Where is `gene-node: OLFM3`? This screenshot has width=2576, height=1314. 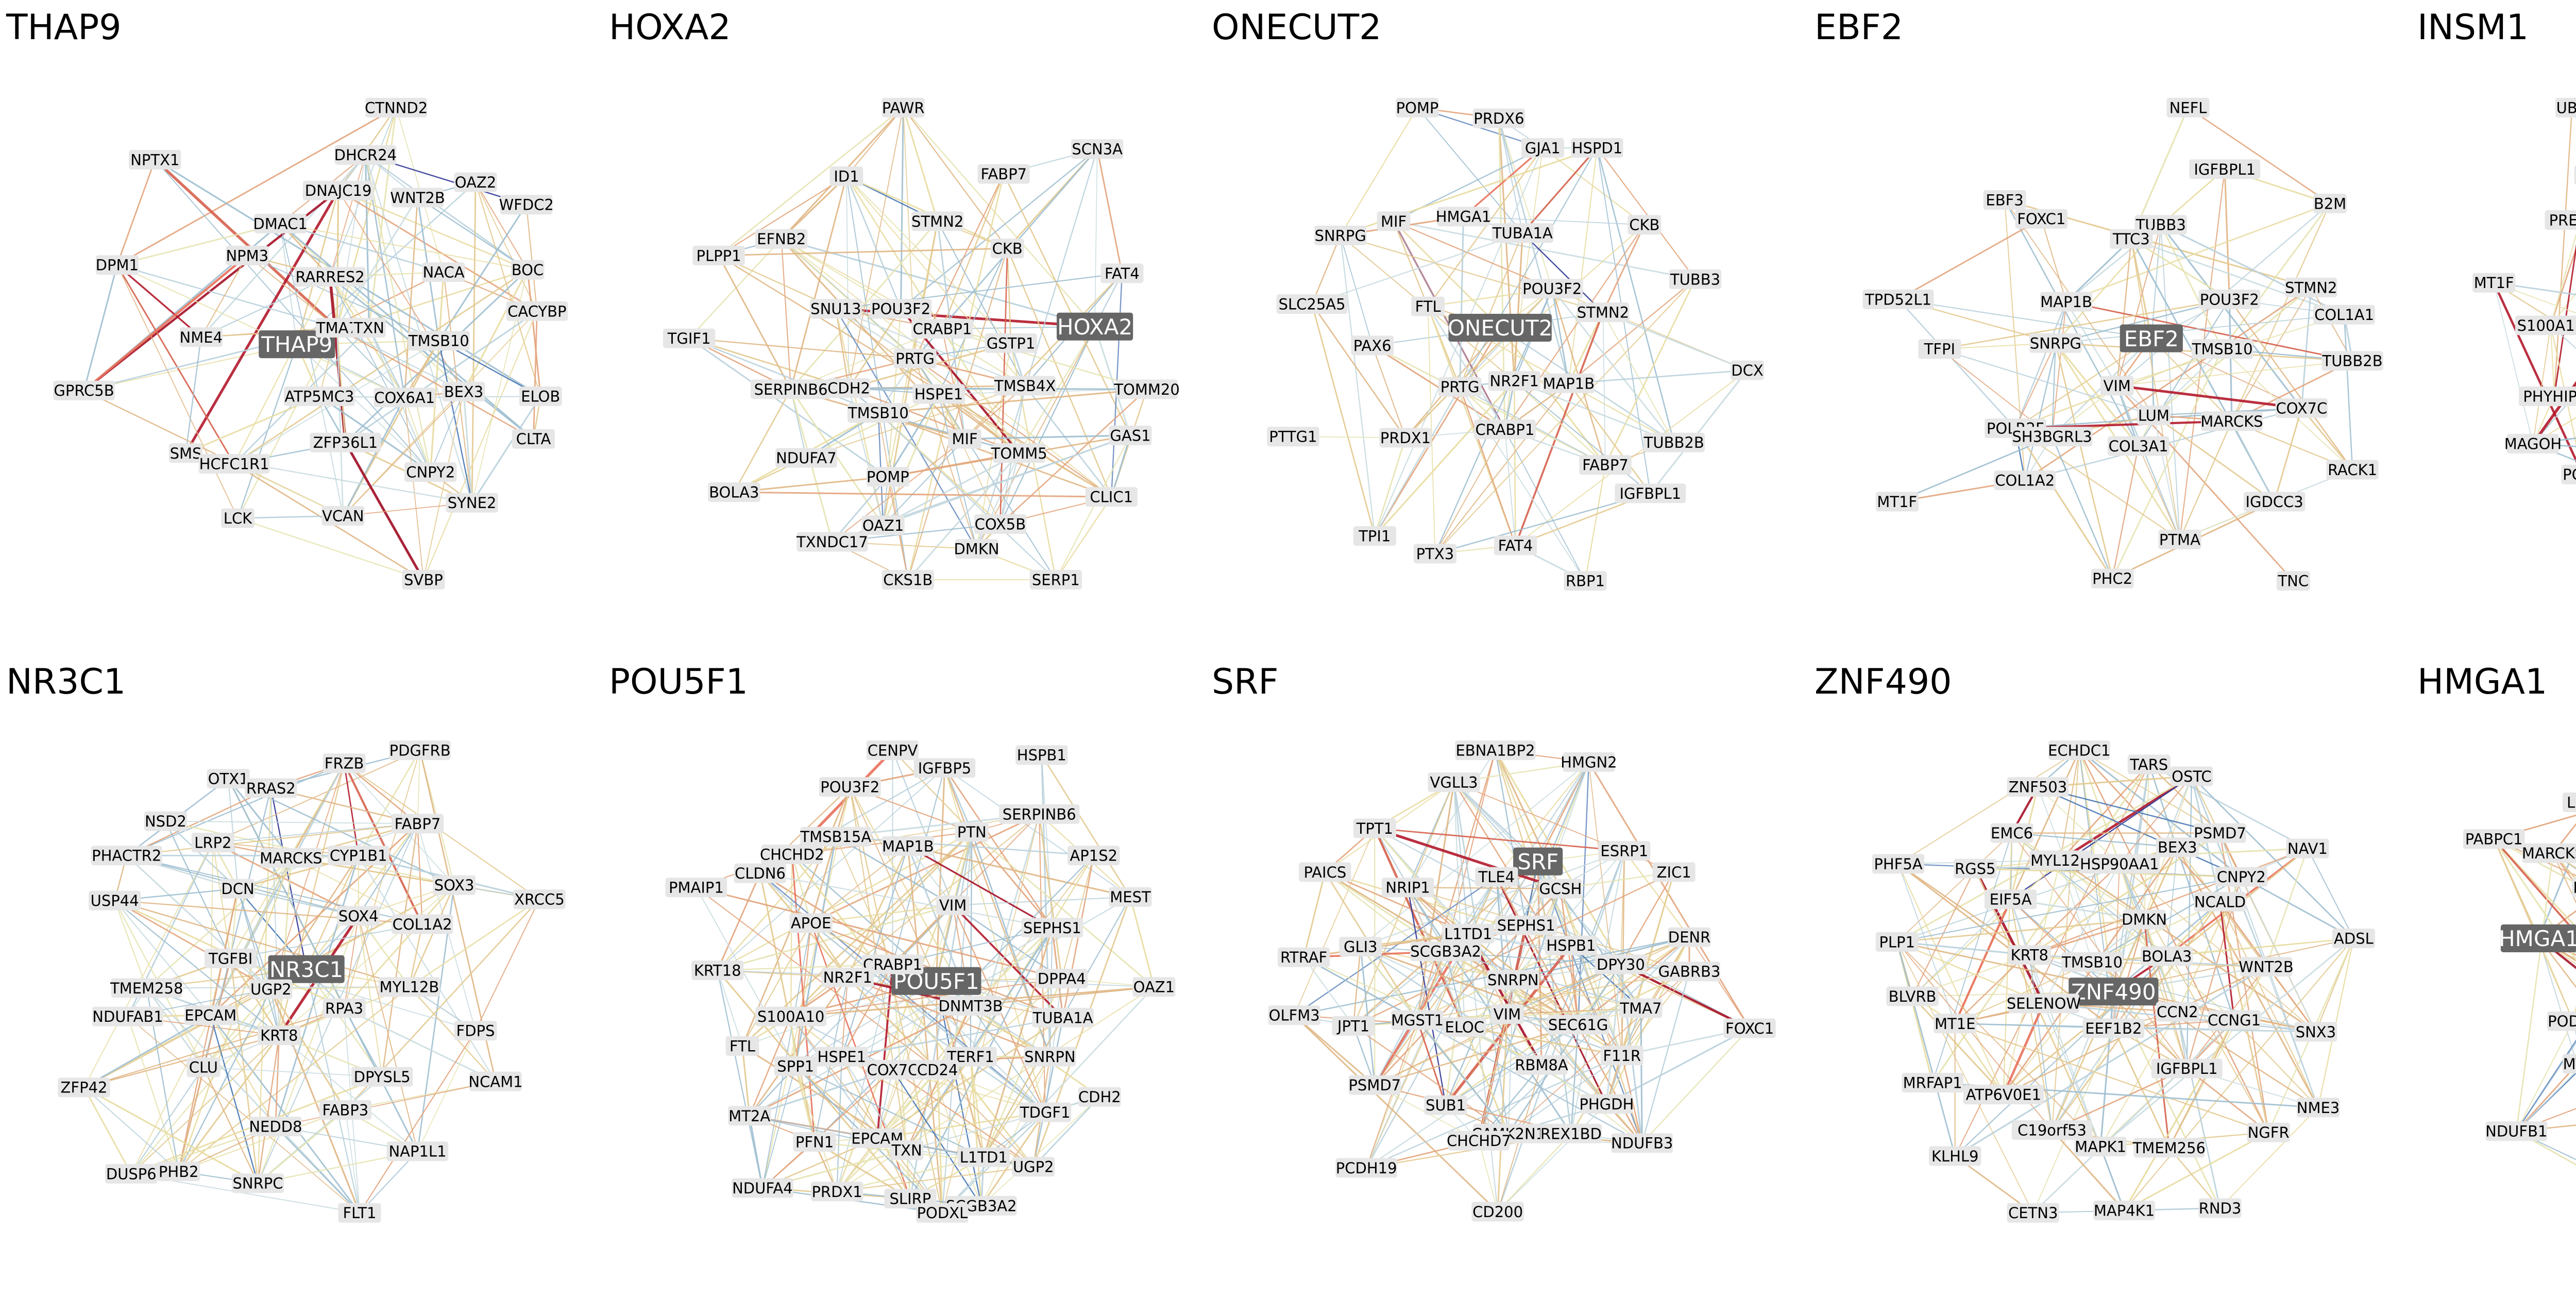 gene-node: OLFM3 is located at coordinates (1294, 1015).